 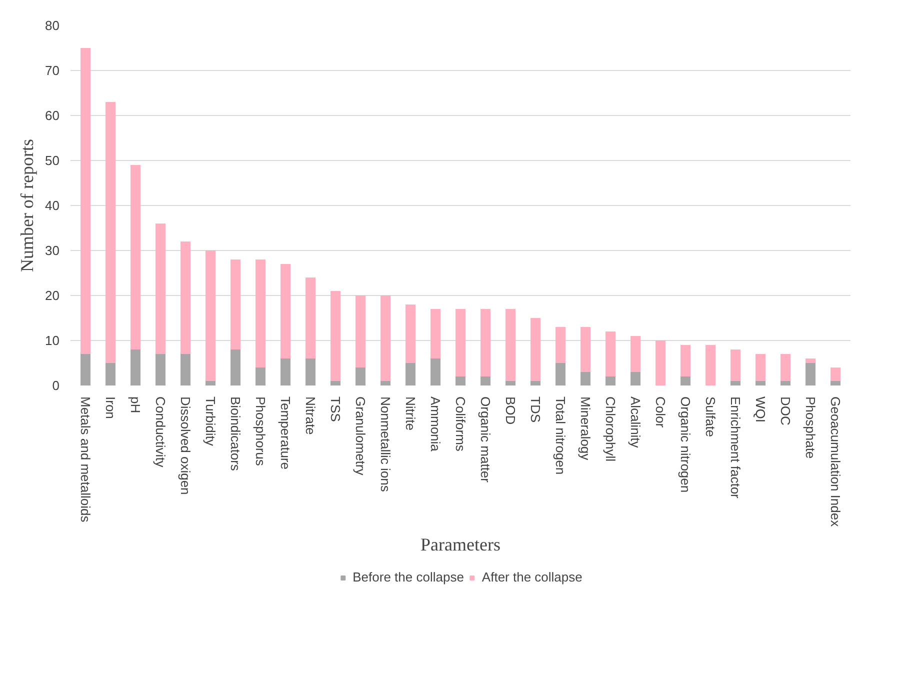 What do you see at coordinates (285, 433) in the screenshot?
I see `x-tick-label: Temperature` at bounding box center [285, 433].